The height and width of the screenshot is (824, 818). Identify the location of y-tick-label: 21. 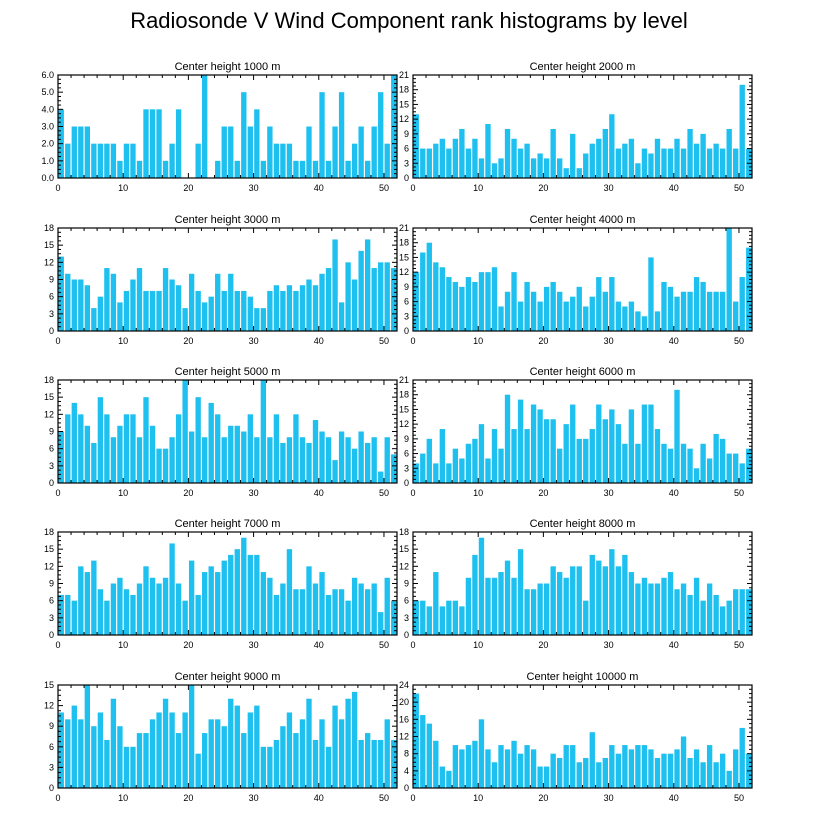
(404, 380).